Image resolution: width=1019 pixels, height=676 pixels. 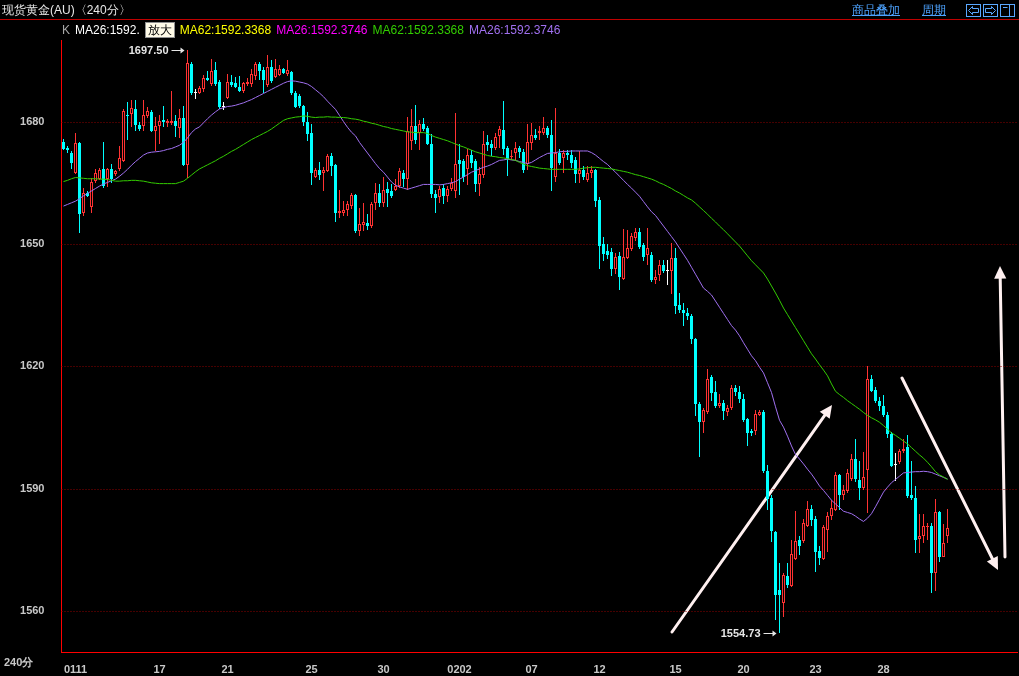 What do you see at coordinates (934, 10) in the screenshot?
I see `text: 周期` at bounding box center [934, 10].